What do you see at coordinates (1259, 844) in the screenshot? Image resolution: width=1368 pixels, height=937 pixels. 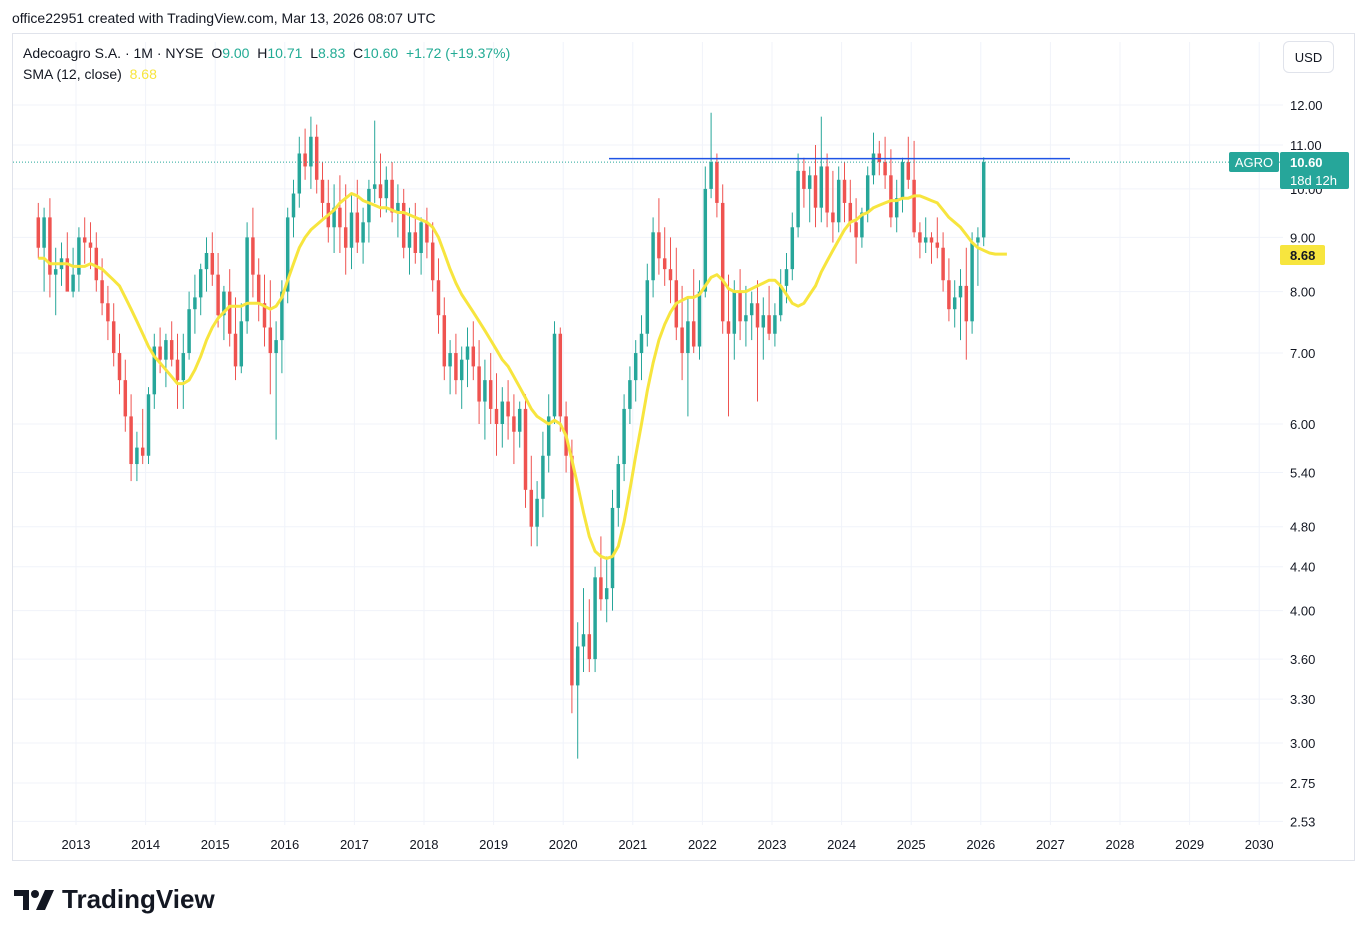 I see `x-tick-label: 2030` at bounding box center [1259, 844].